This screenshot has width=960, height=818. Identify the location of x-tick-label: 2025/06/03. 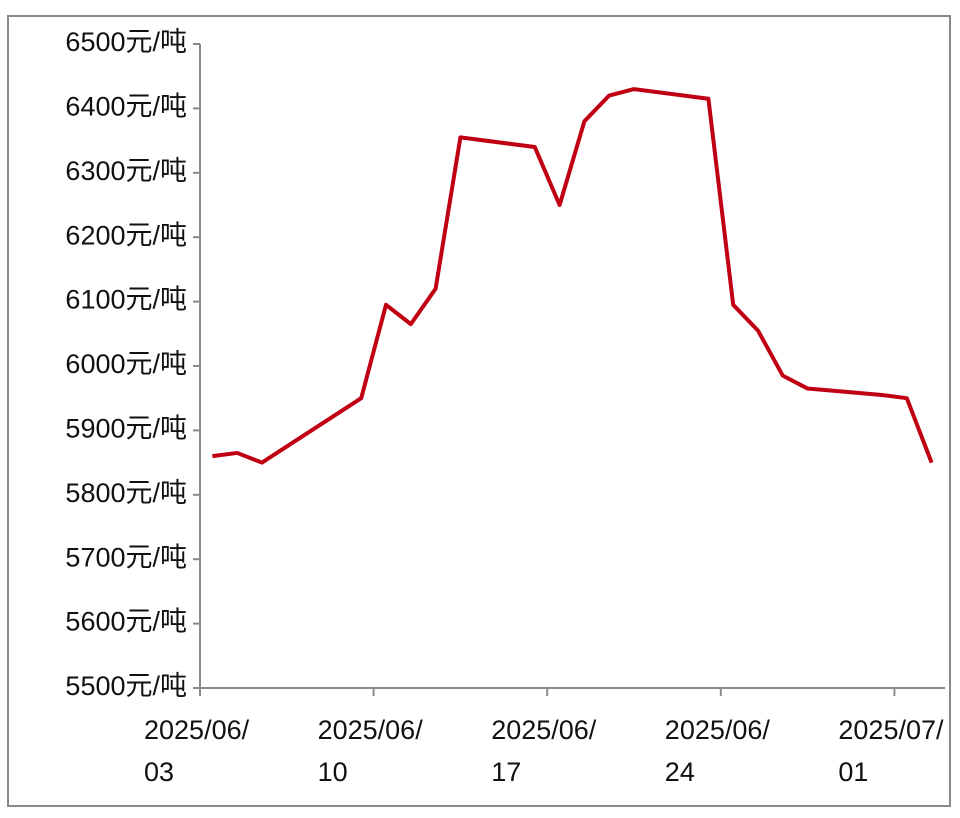
(197, 751).